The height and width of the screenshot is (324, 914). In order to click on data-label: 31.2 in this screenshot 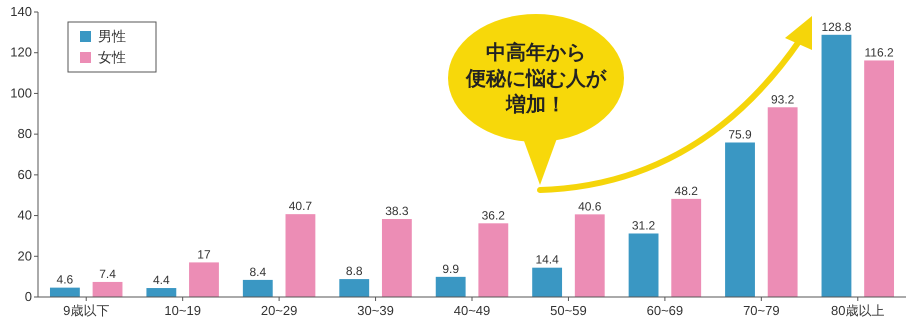, I will do `click(644, 225)`.